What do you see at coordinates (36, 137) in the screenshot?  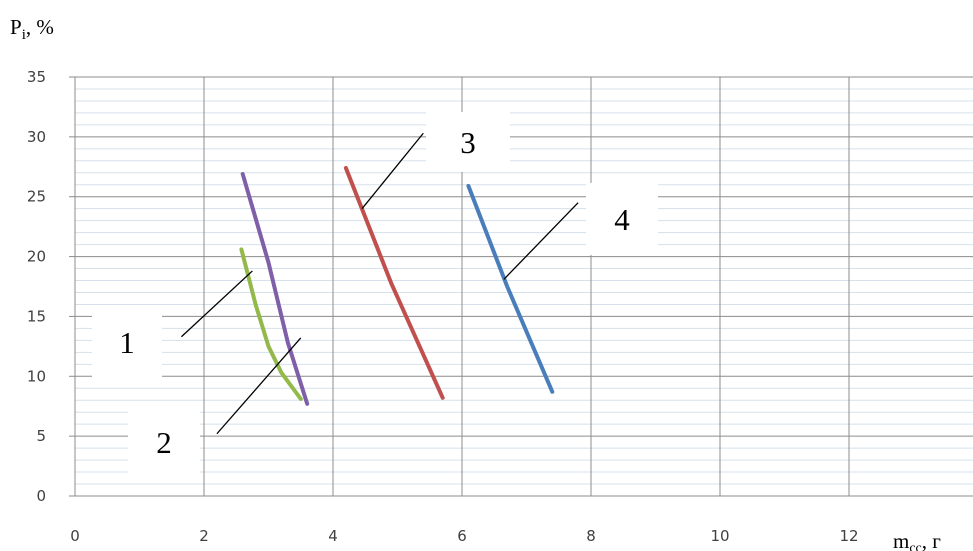 I see `y-tick-label: 30` at bounding box center [36, 137].